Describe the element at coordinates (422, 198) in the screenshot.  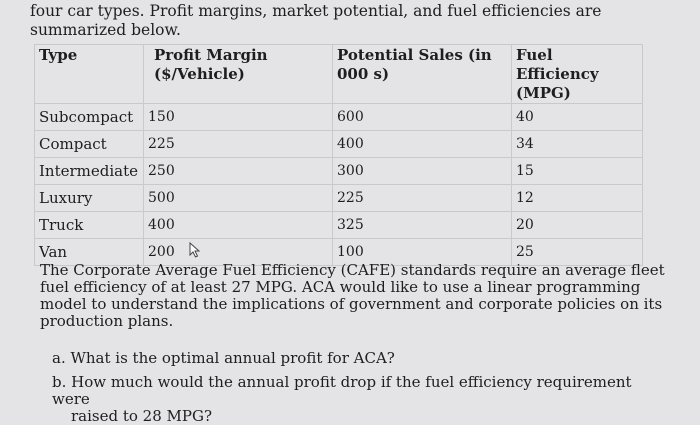
I see `cell-sales: 225` at that location.